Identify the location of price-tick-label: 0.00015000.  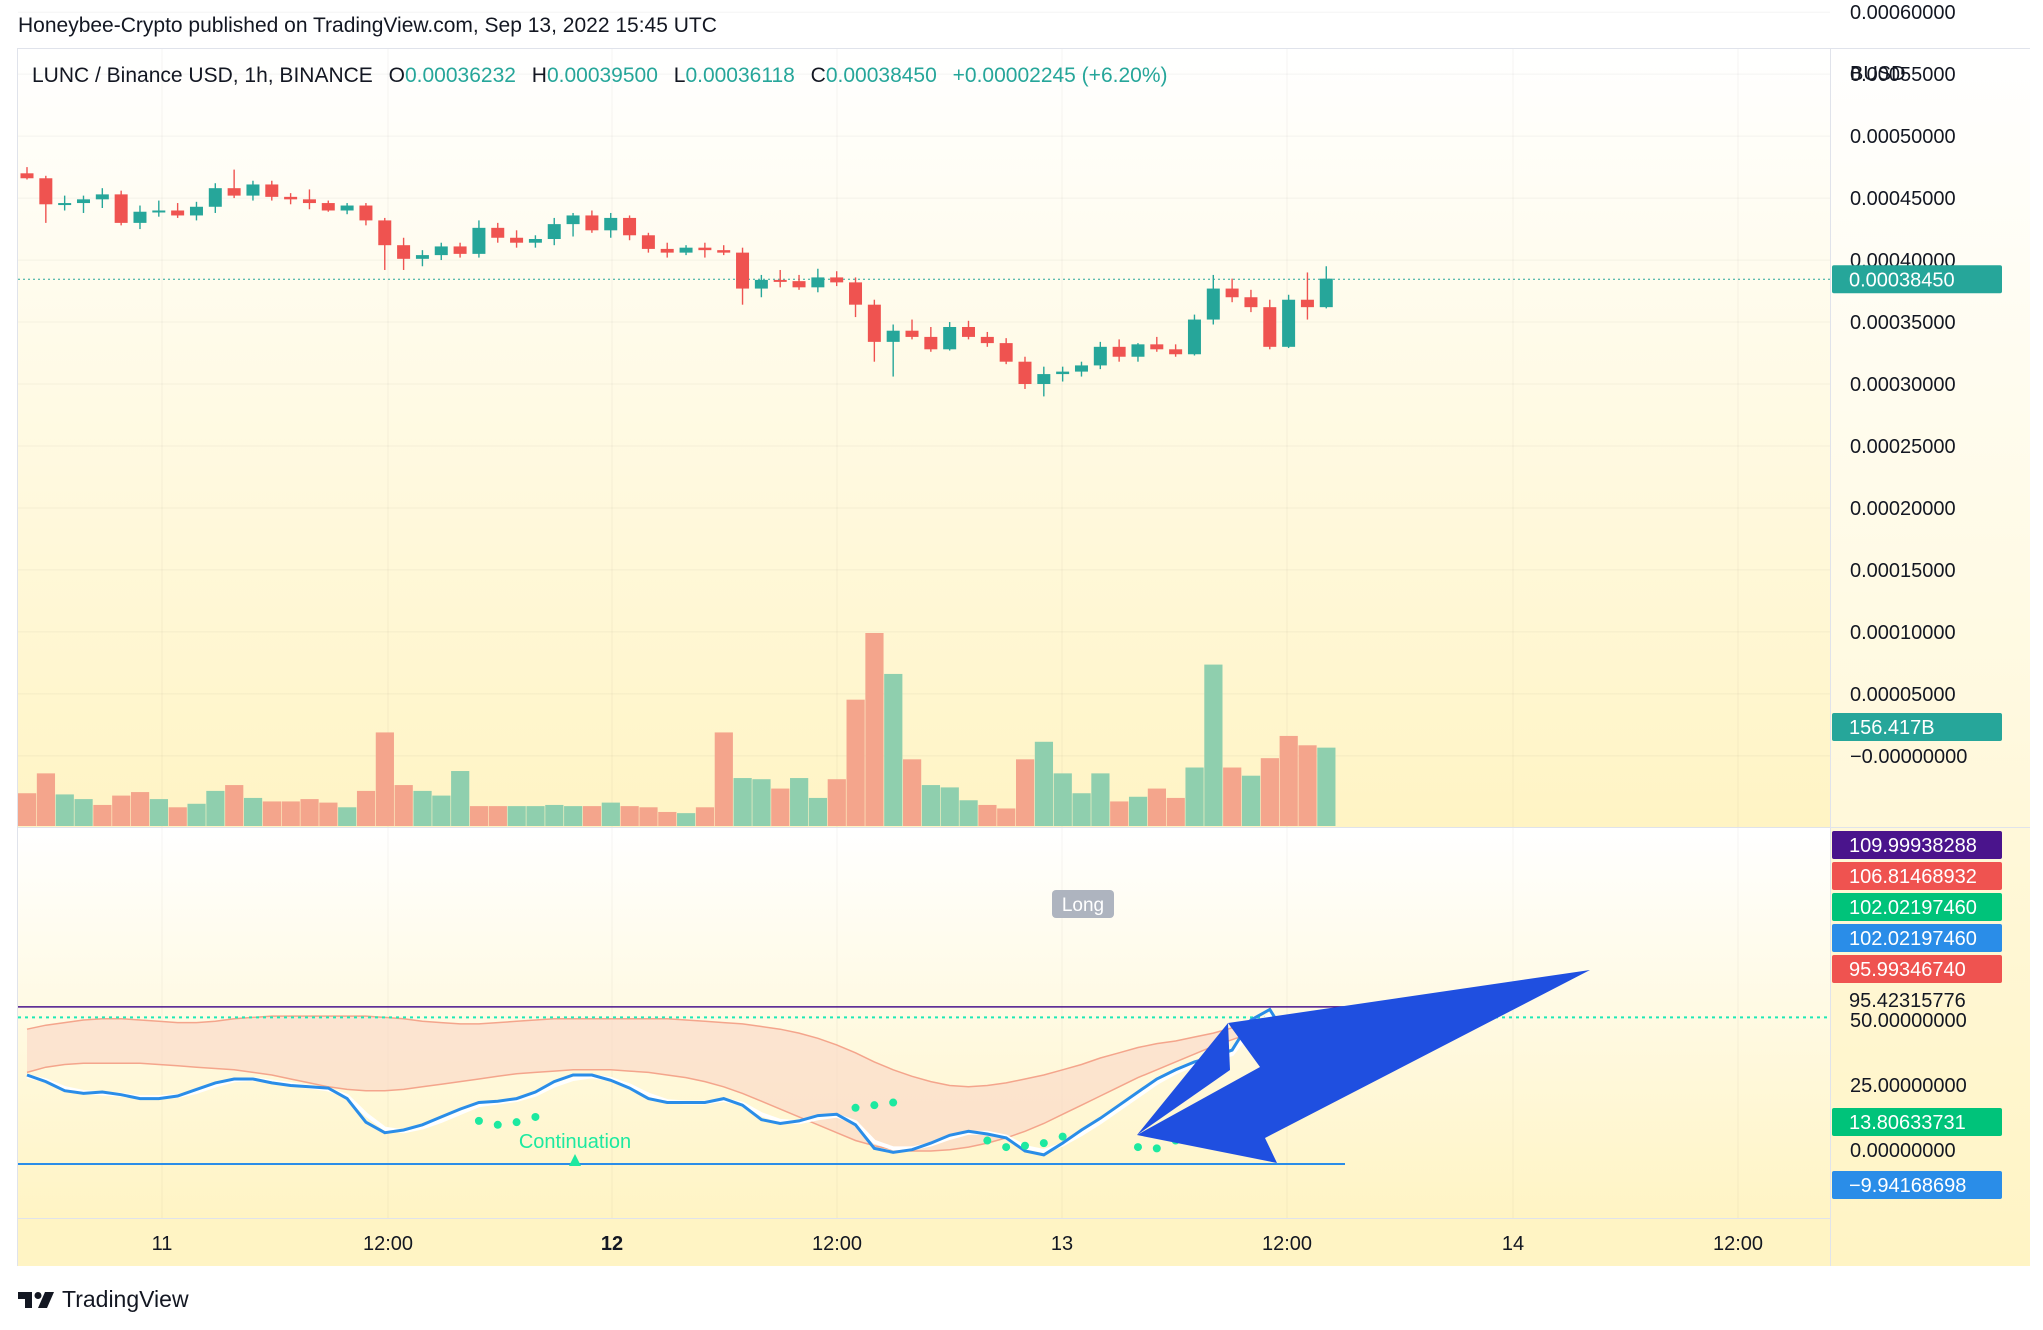
(1903, 571).